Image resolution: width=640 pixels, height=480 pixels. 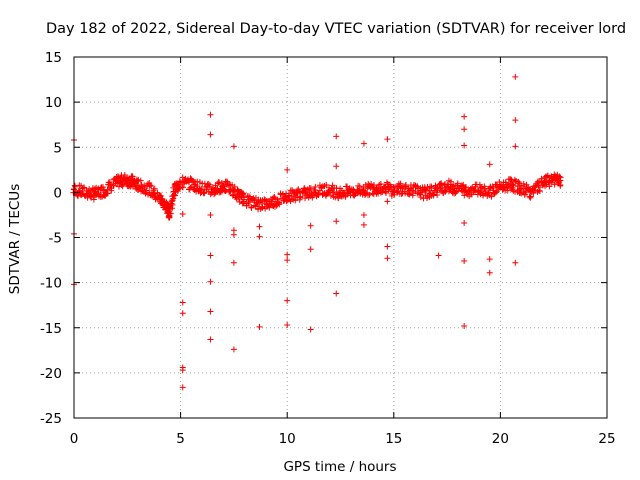 I want to click on y-tick-label: 0, so click(x=57, y=193).